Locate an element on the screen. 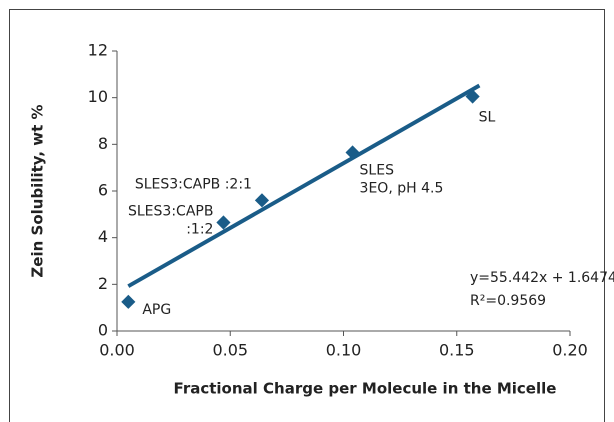 This screenshot has height=422, width=614. x-tick-label: 0.10 is located at coordinates (344, 350).